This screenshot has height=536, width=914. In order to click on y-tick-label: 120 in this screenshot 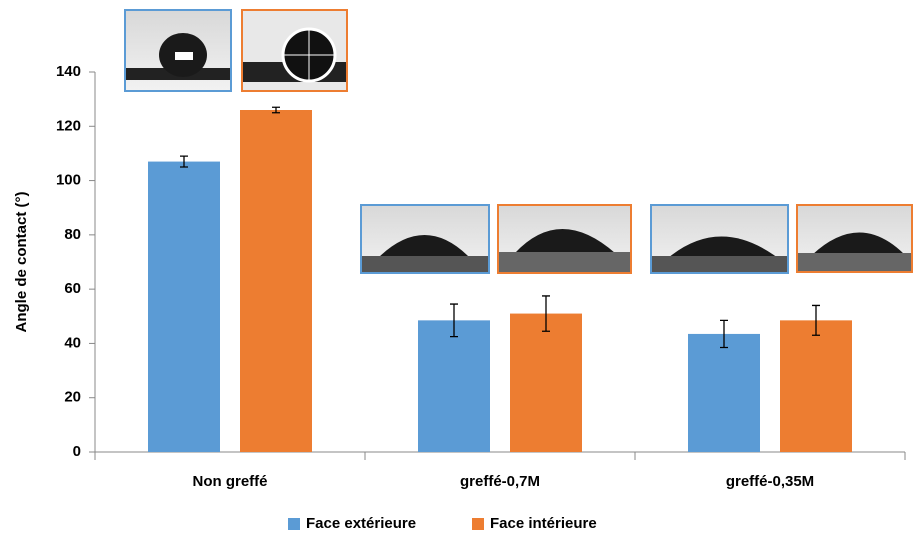, I will do `click(68, 125)`.